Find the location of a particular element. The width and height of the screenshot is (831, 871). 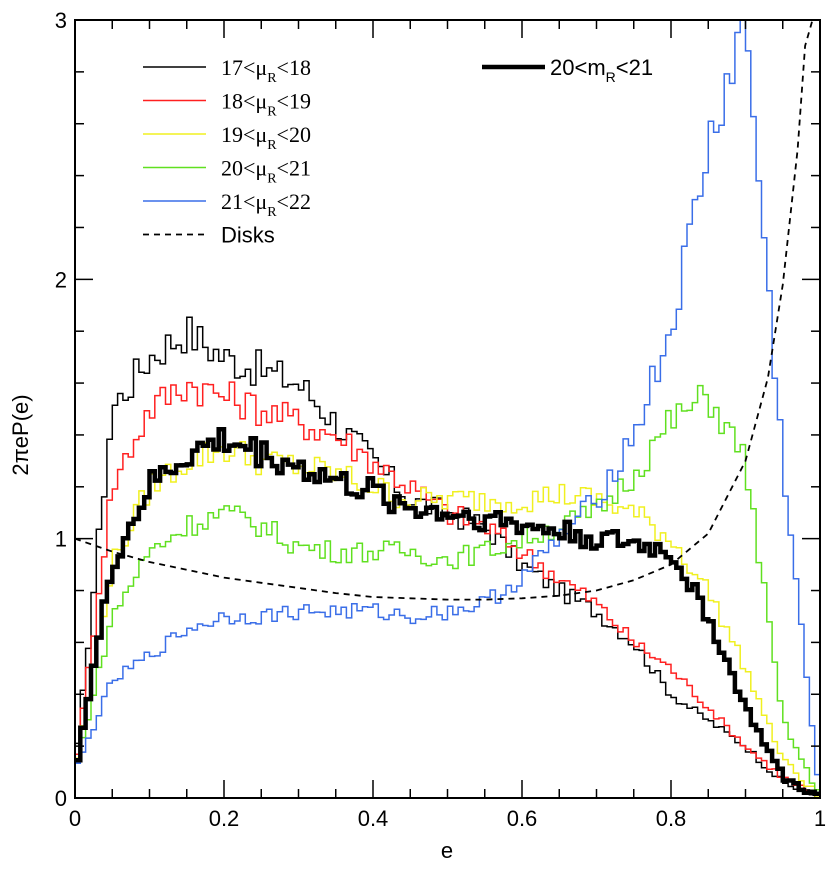

y-tick-label: 3 is located at coordinates (61, 20).